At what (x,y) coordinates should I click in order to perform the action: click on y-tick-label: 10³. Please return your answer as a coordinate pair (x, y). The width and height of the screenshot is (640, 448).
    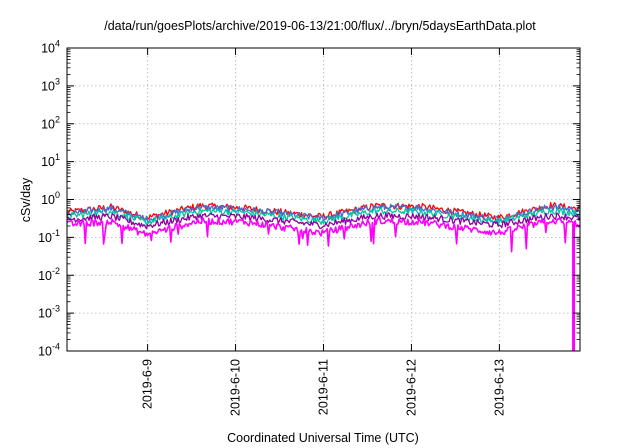
    Looking at the image, I should click on (50, 84).